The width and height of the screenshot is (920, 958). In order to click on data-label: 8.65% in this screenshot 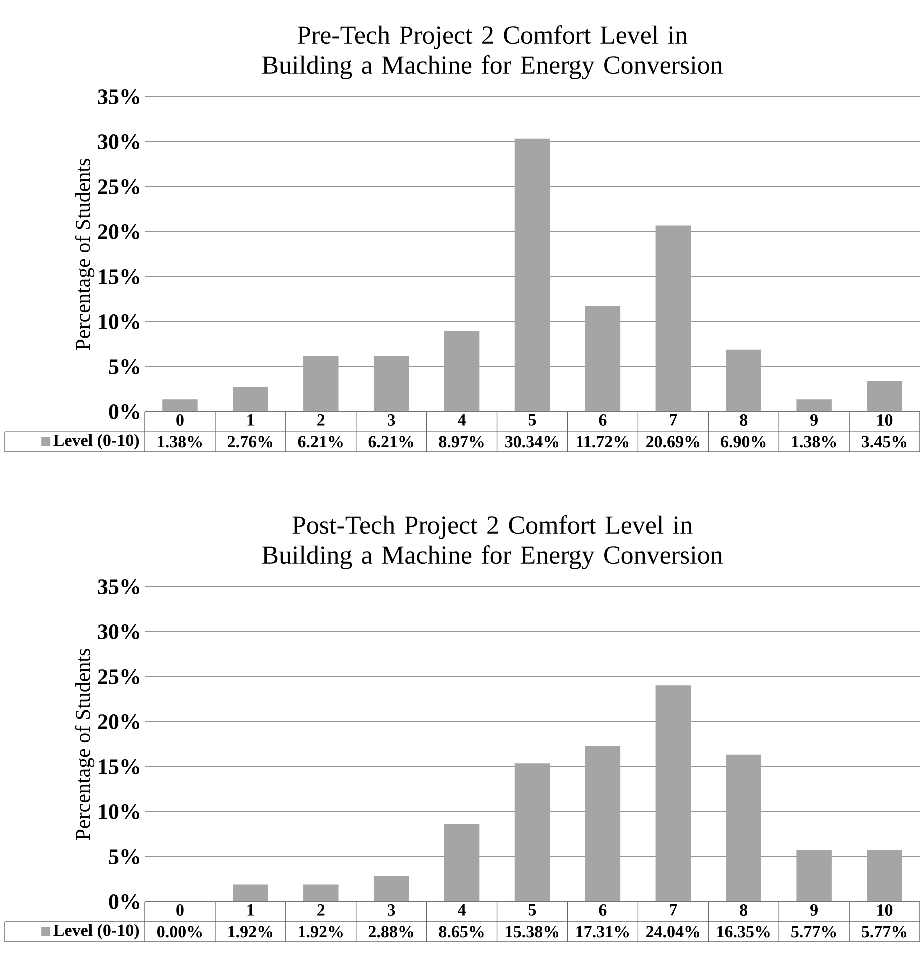, I will do `click(461, 932)`.